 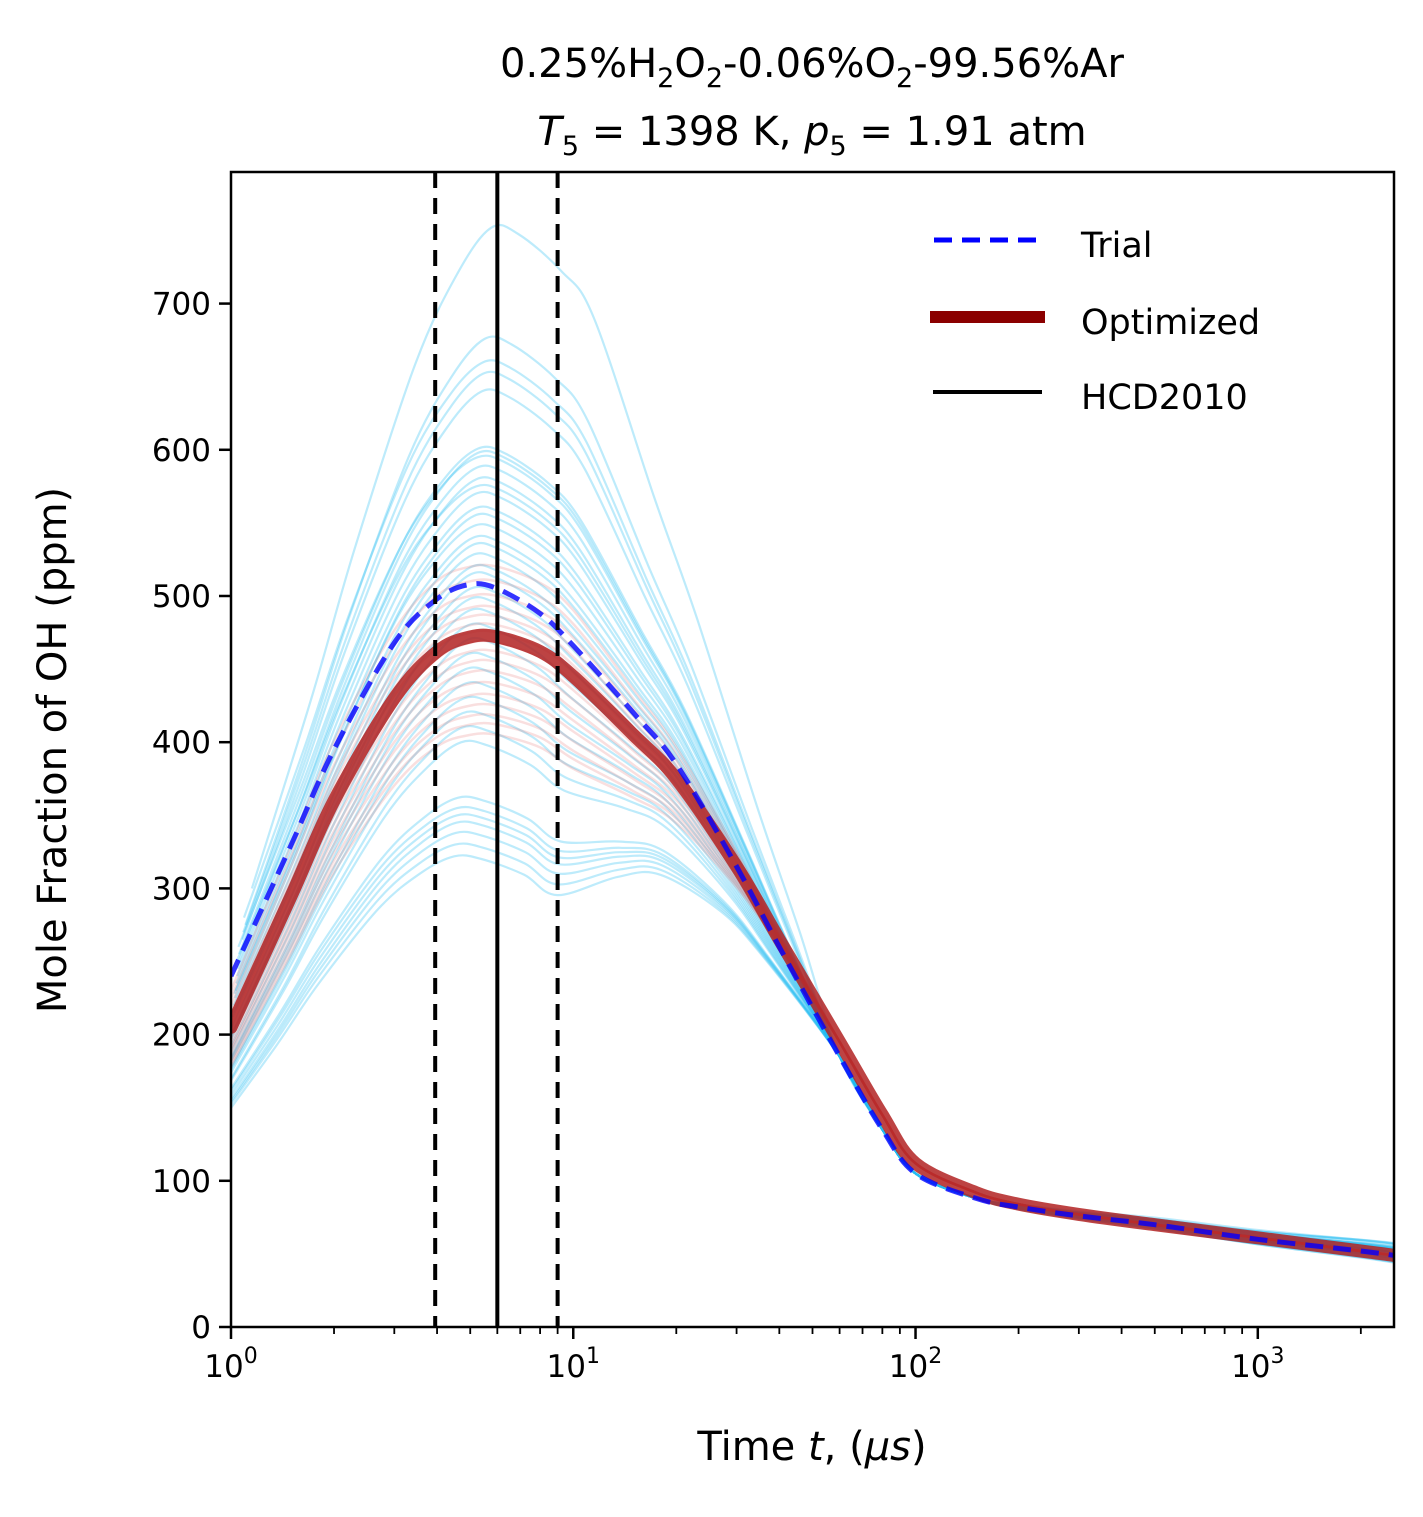 I want to click on x-tick-label: 10³, so click(x=1257, y=1364).